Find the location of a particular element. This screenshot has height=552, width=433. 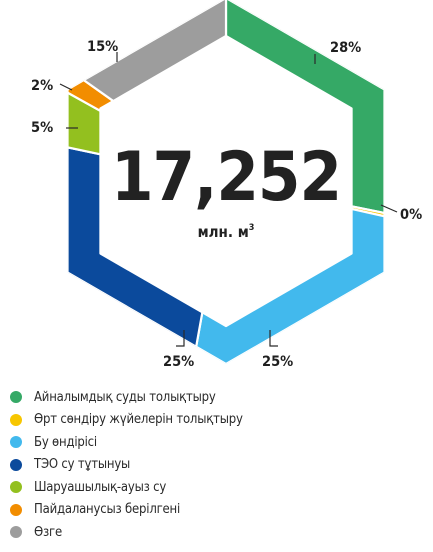

legend-label: Өрт сөндіру жүйелерін толықтыру is located at coordinates (138, 420).